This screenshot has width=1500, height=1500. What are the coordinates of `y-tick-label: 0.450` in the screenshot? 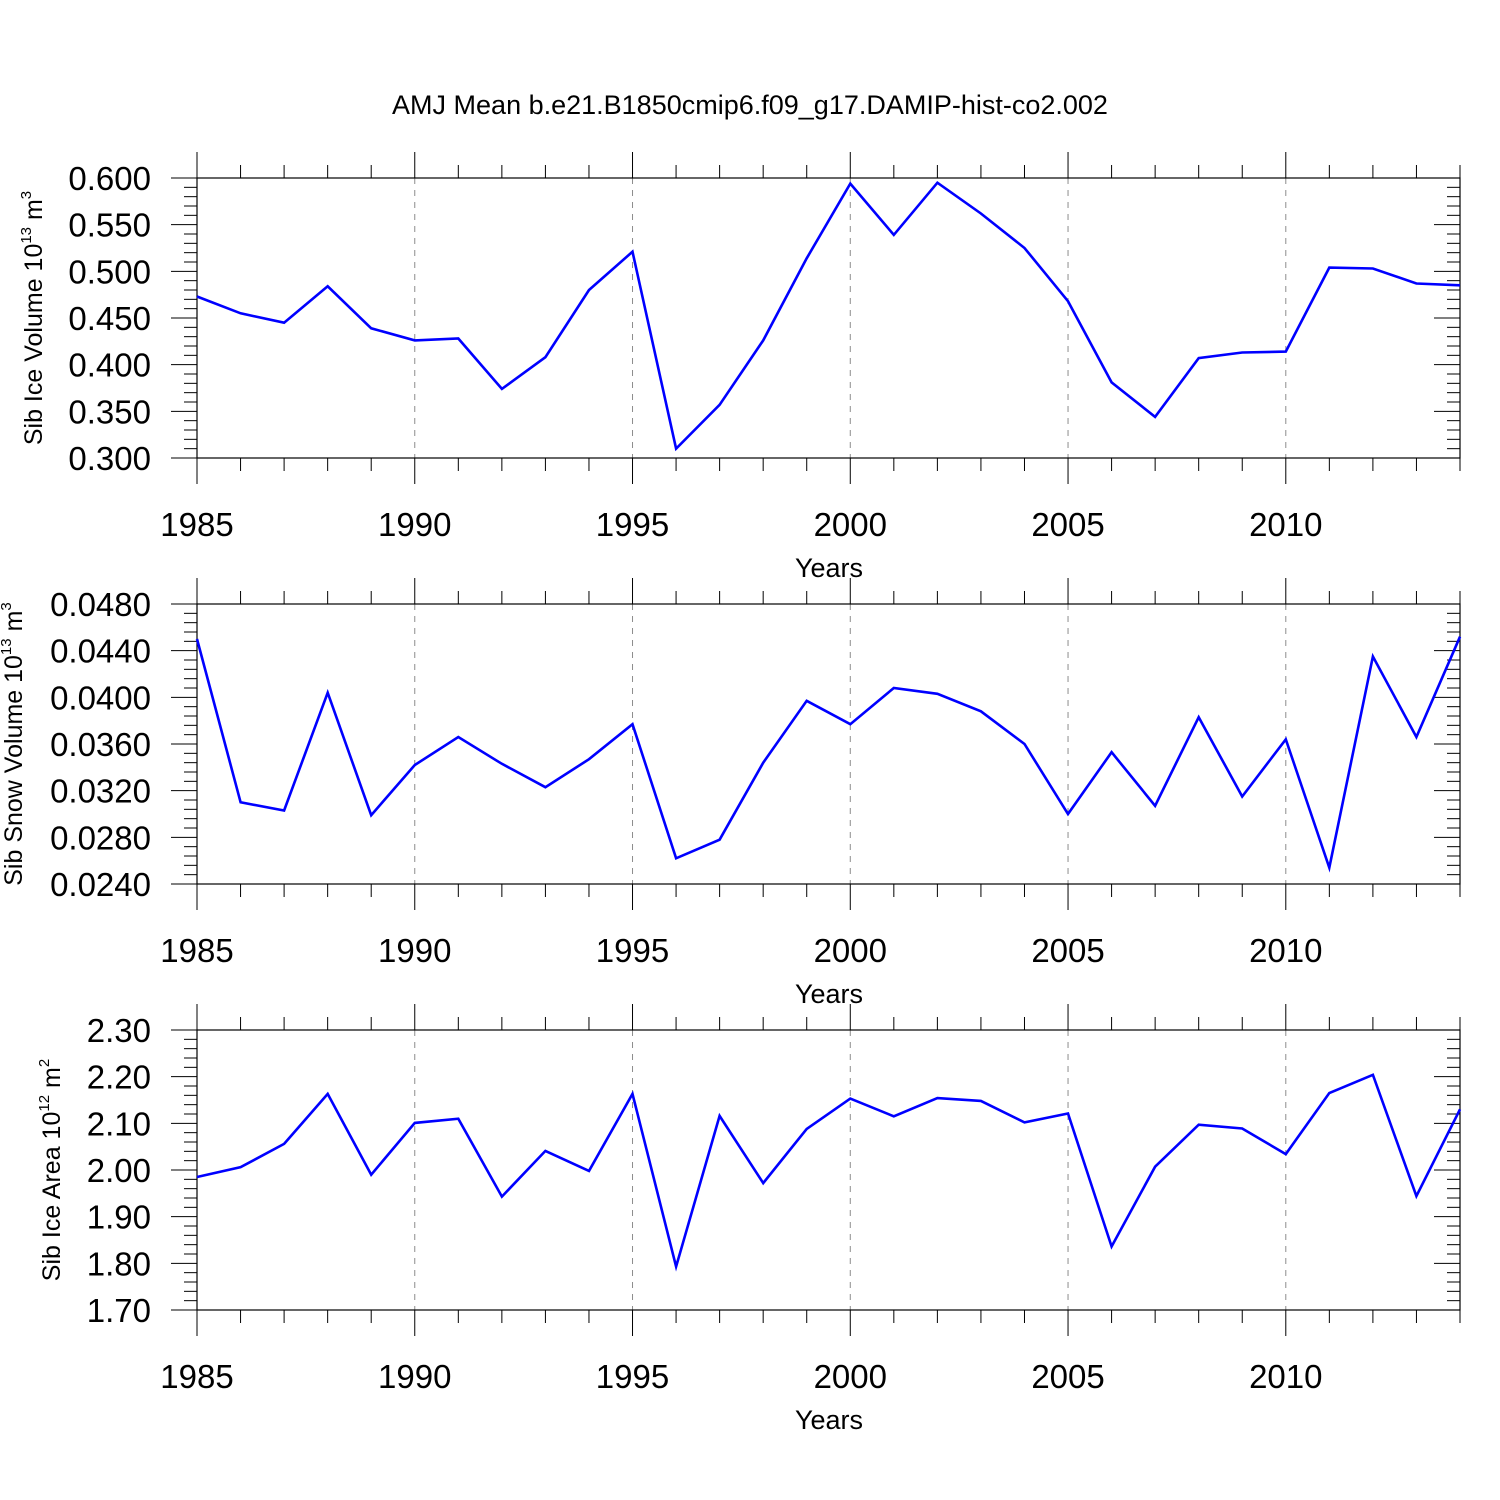 It's located at (109, 318).